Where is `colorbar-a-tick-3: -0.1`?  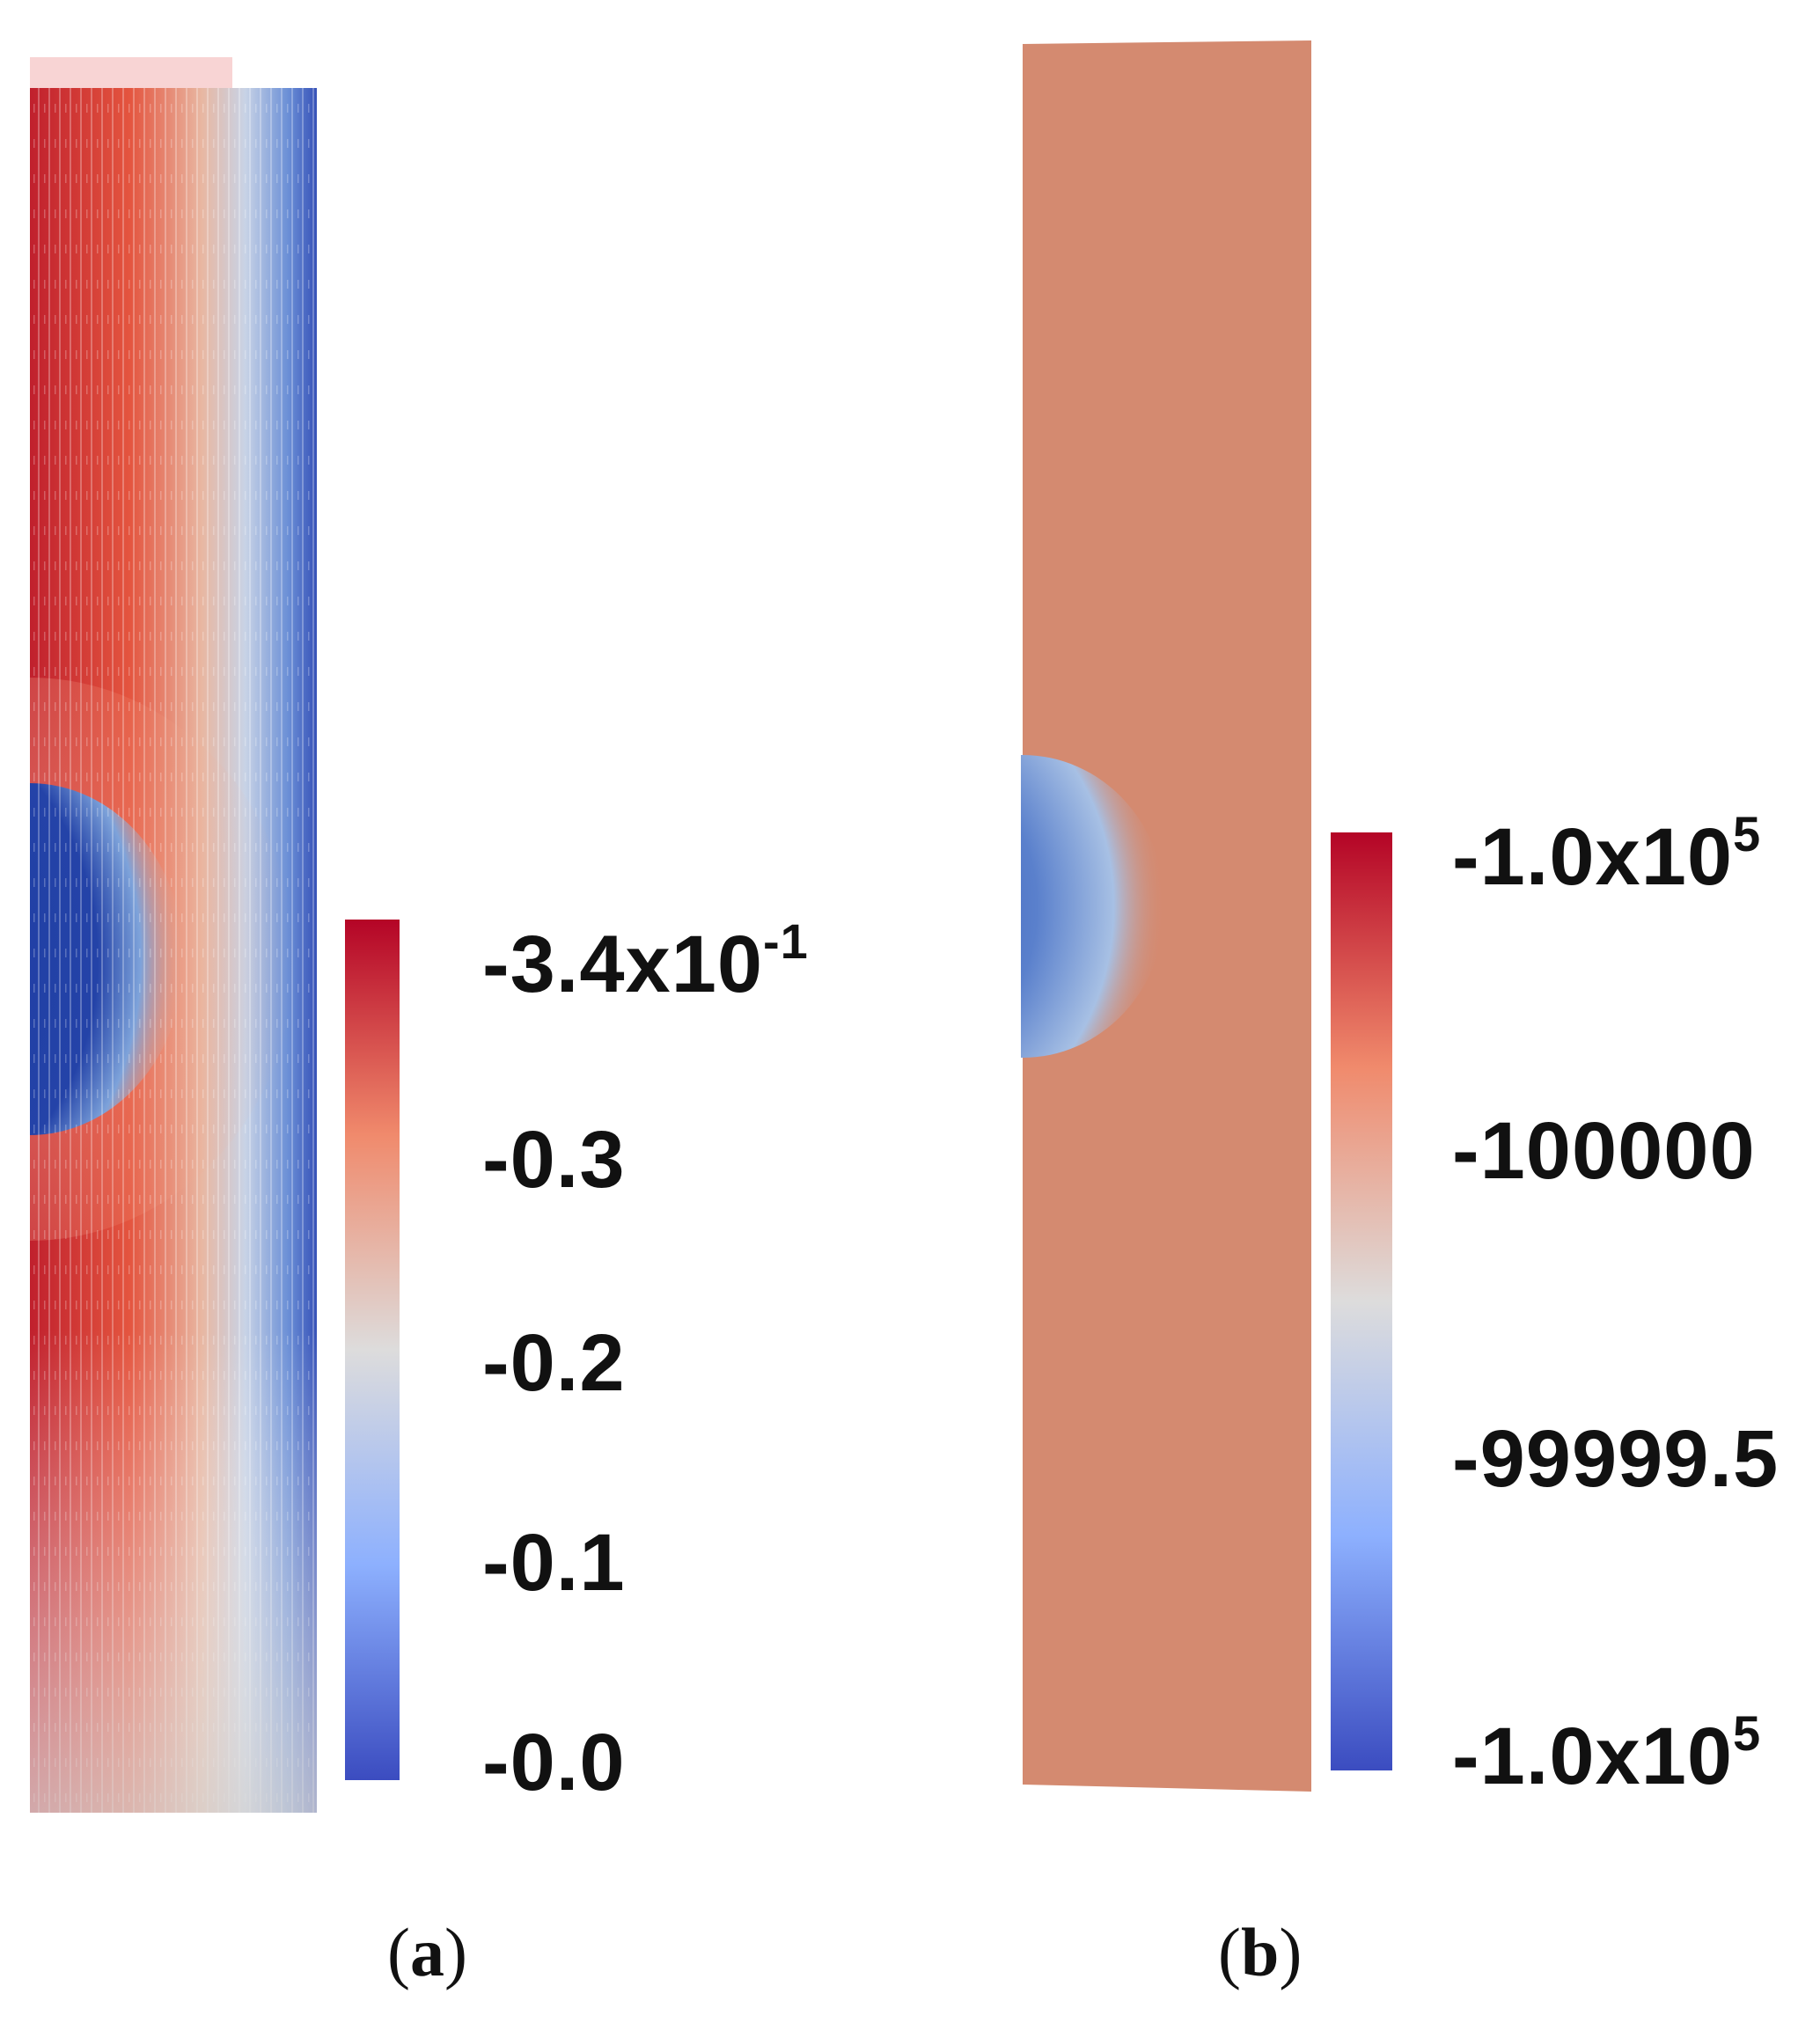
colorbar-a-tick-3: -0.1 is located at coordinates (554, 1563).